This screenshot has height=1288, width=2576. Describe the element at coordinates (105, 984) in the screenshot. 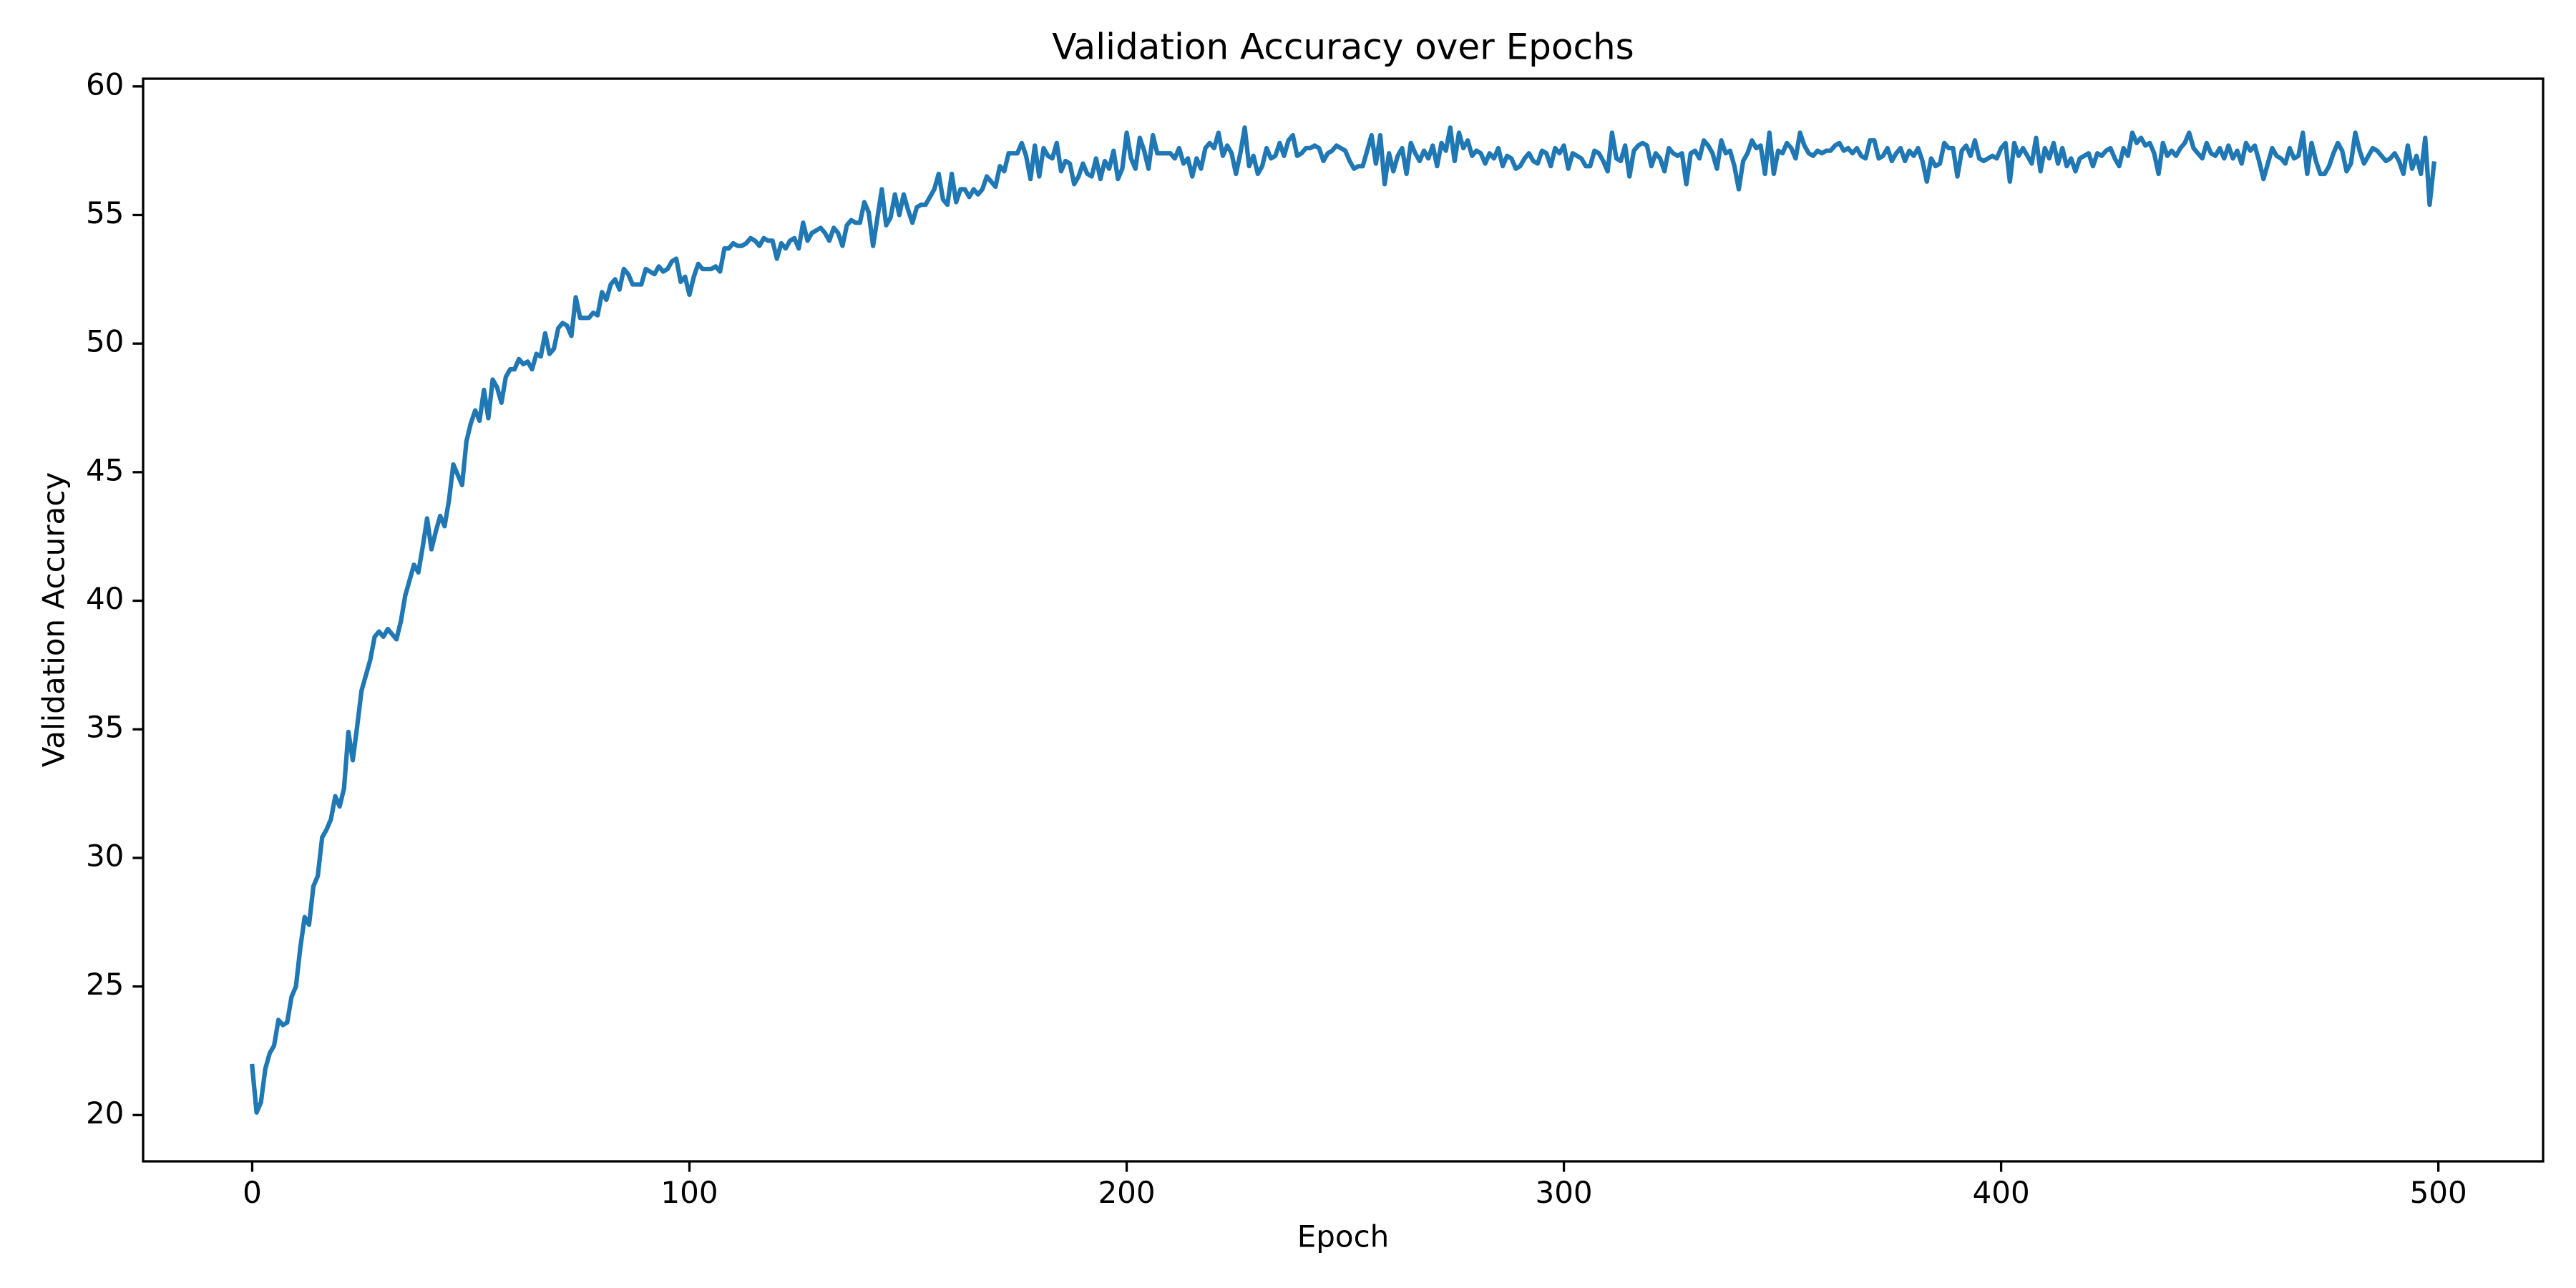

I see `y-tick-label: 25` at that location.